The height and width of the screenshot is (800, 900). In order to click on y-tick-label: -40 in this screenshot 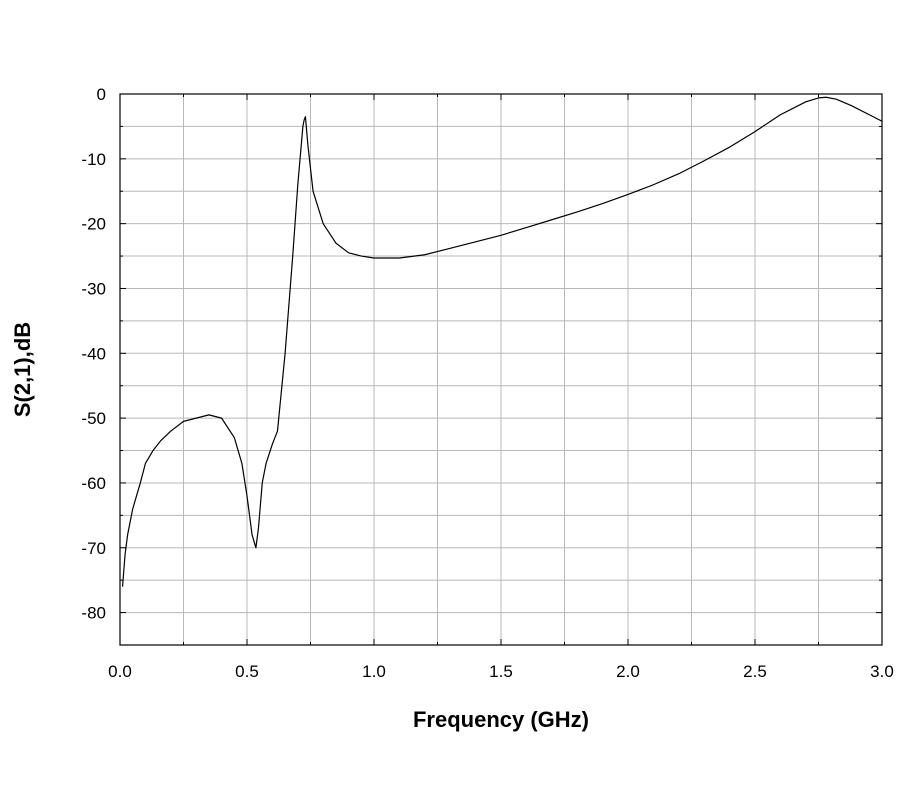, I will do `click(93, 353)`.